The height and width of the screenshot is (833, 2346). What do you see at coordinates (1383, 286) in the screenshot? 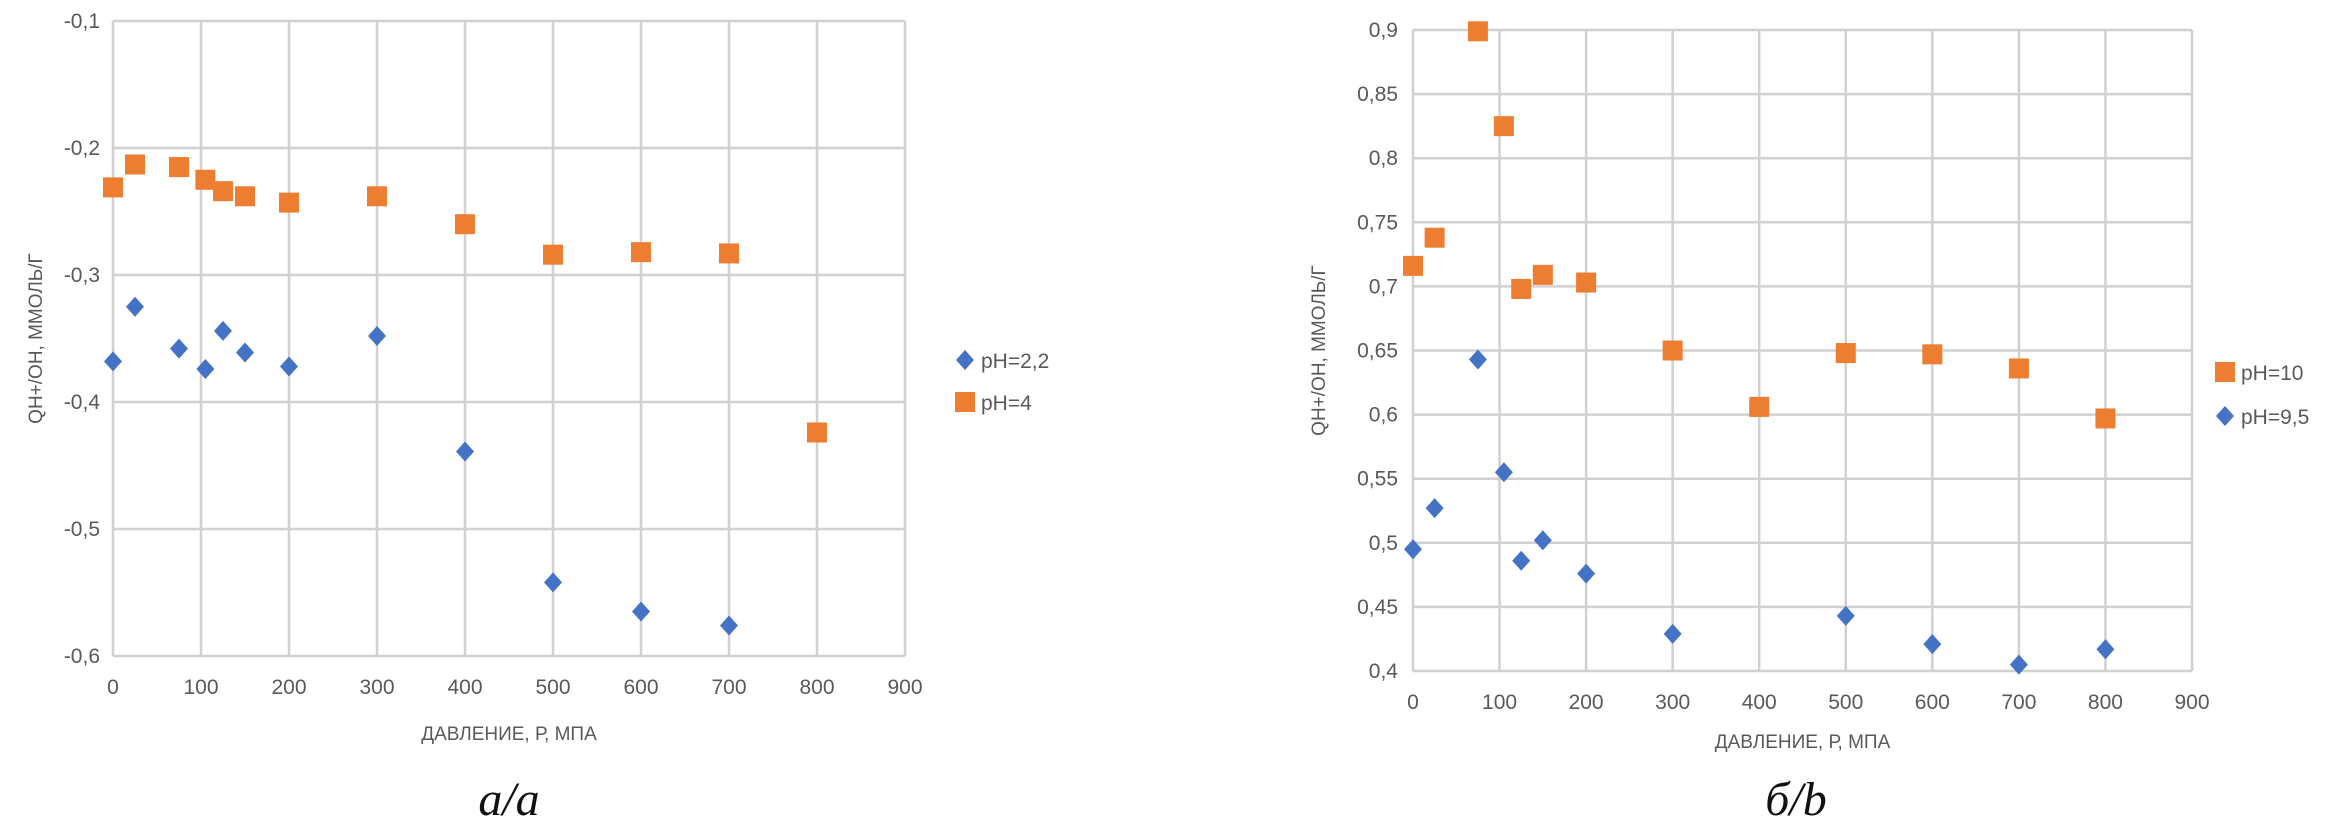
I see `y-tick-label: 0,7` at bounding box center [1383, 286].